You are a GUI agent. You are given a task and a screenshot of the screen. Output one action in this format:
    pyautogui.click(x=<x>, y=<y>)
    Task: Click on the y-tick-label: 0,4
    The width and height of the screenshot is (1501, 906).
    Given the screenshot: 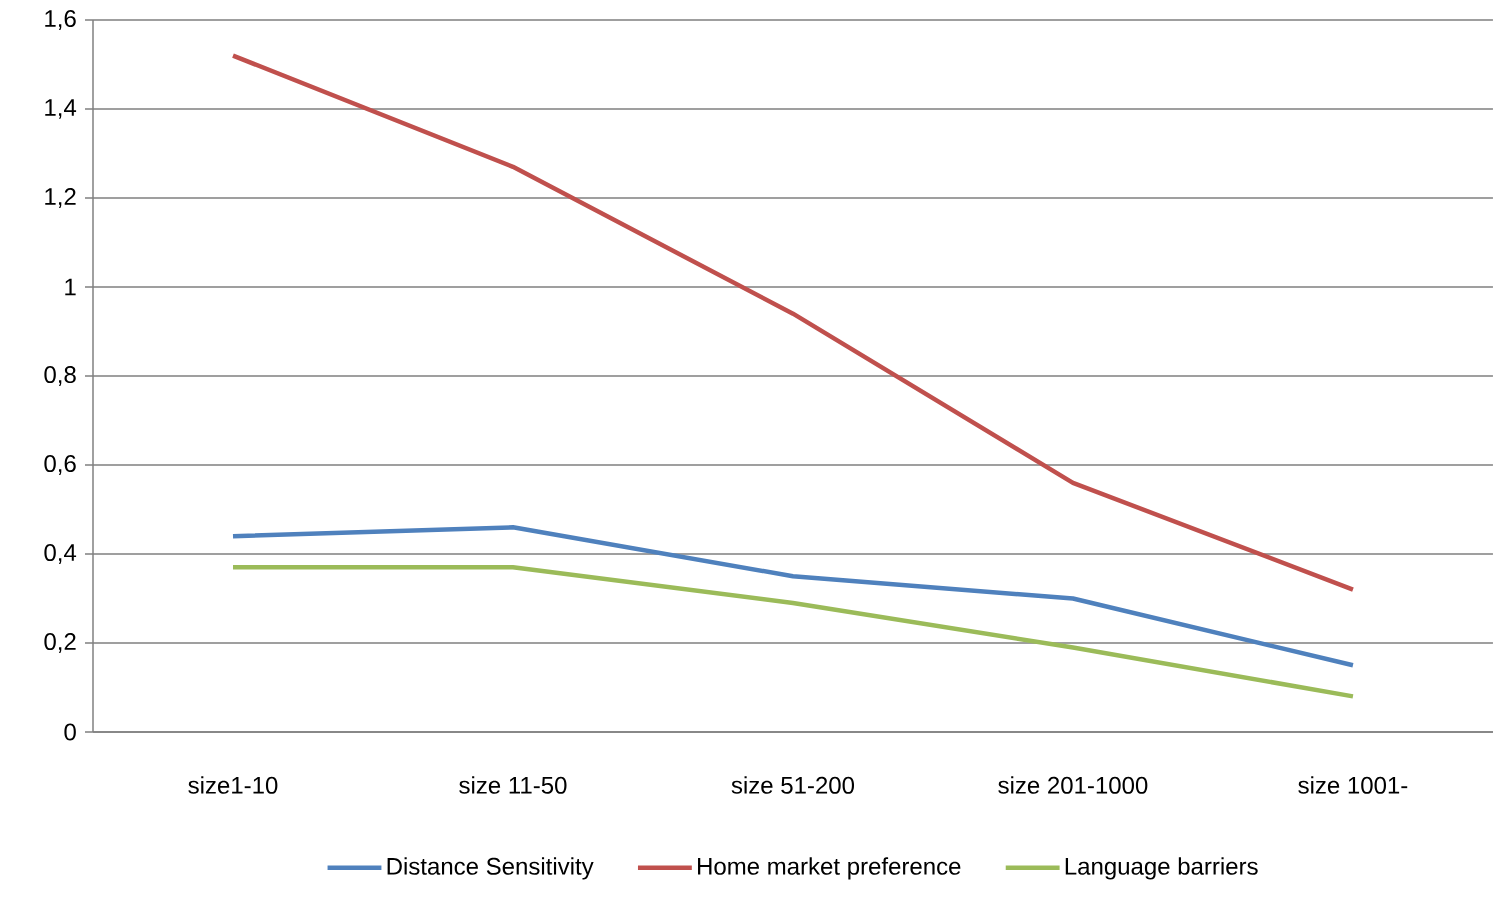 What is the action you would take?
    pyautogui.click(x=60, y=554)
    